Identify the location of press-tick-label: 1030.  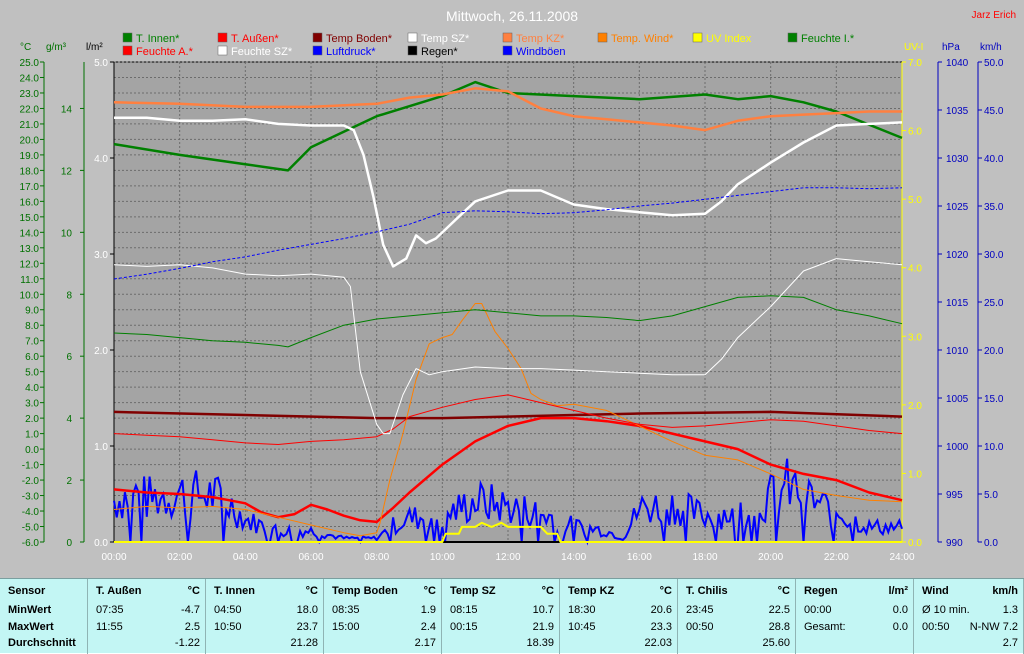
(957, 159).